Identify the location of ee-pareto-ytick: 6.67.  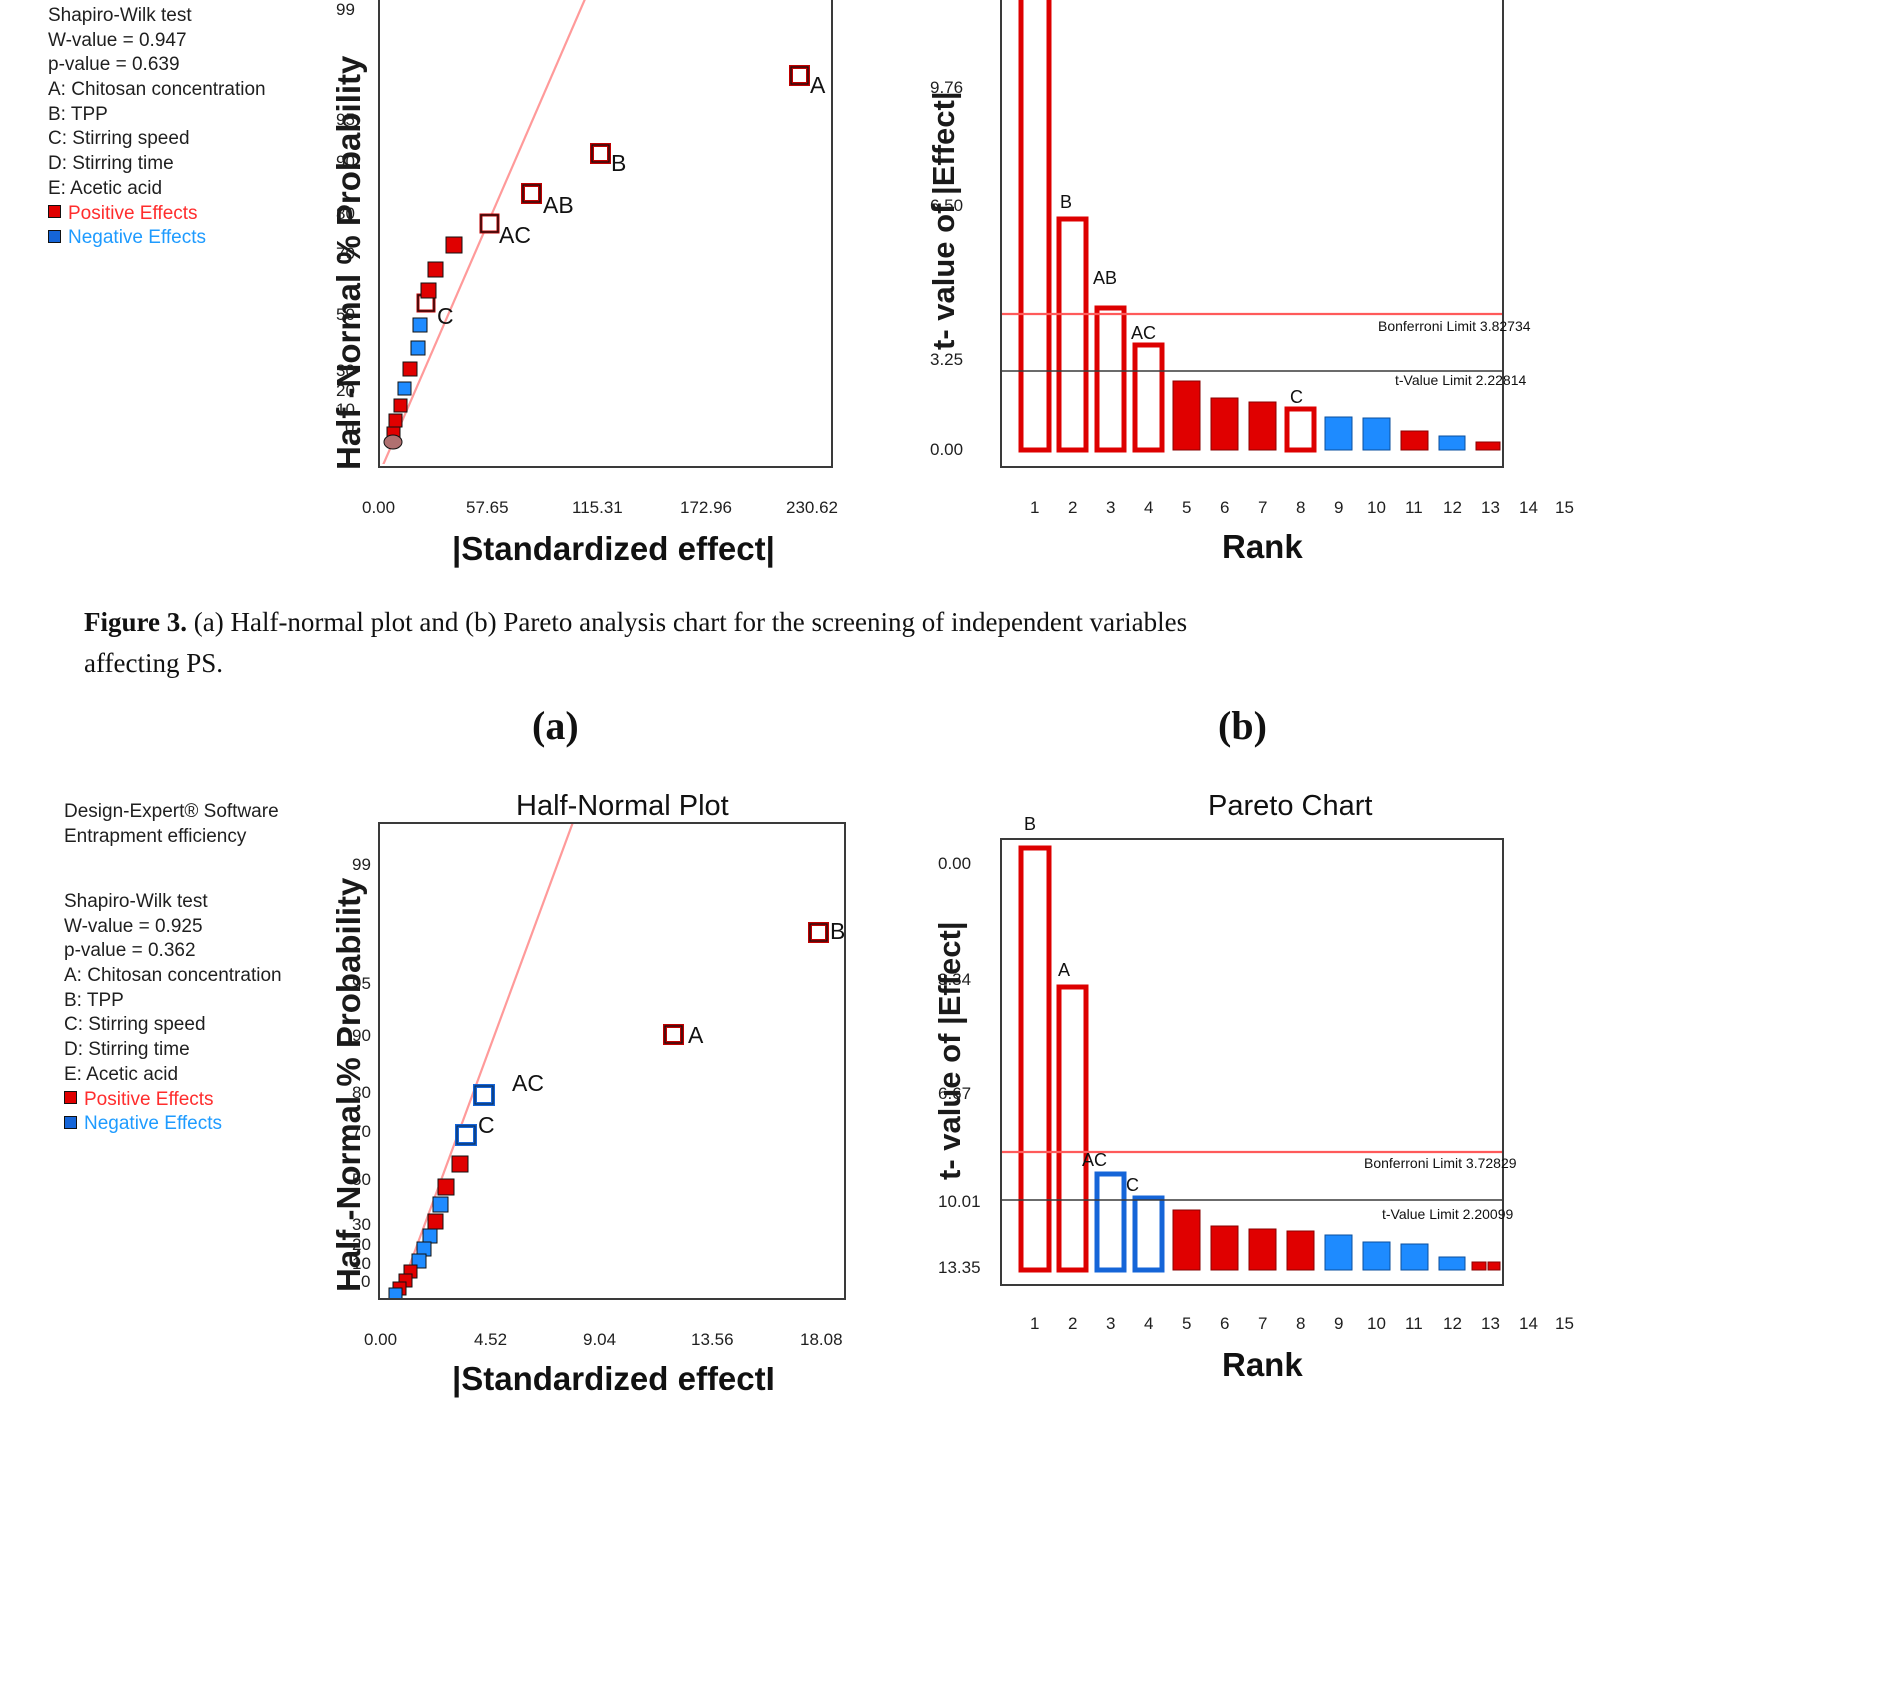
(955, 1093).